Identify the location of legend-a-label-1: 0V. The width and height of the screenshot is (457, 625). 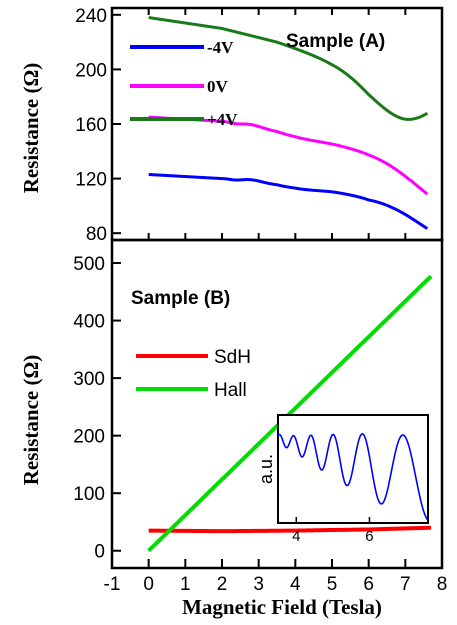
(218, 86).